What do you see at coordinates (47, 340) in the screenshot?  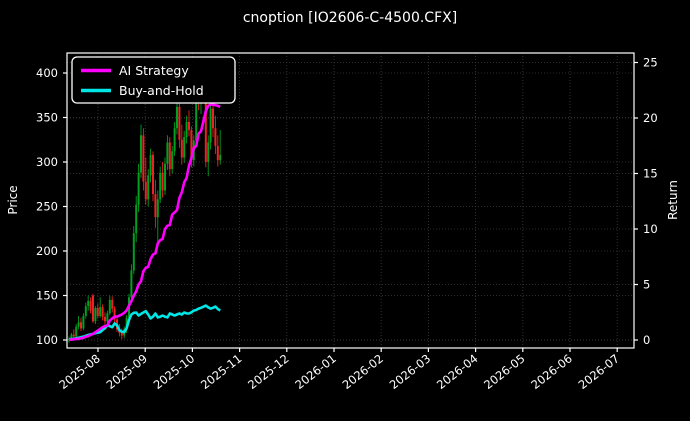 I see `price-tick-label: 100` at bounding box center [47, 340].